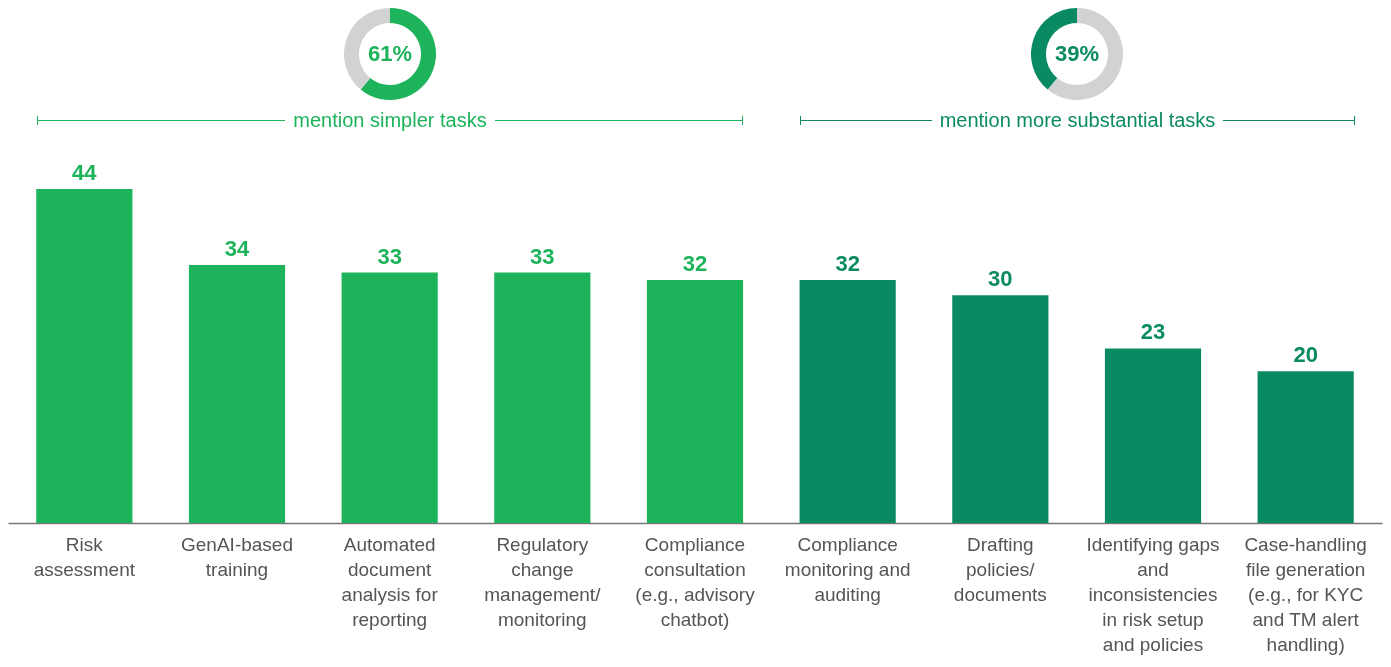  What do you see at coordinates (1000, 569) in the screenshot?
I see `x-tick-label: Drafting policies/ documents` at bounding box center [1000, 569].